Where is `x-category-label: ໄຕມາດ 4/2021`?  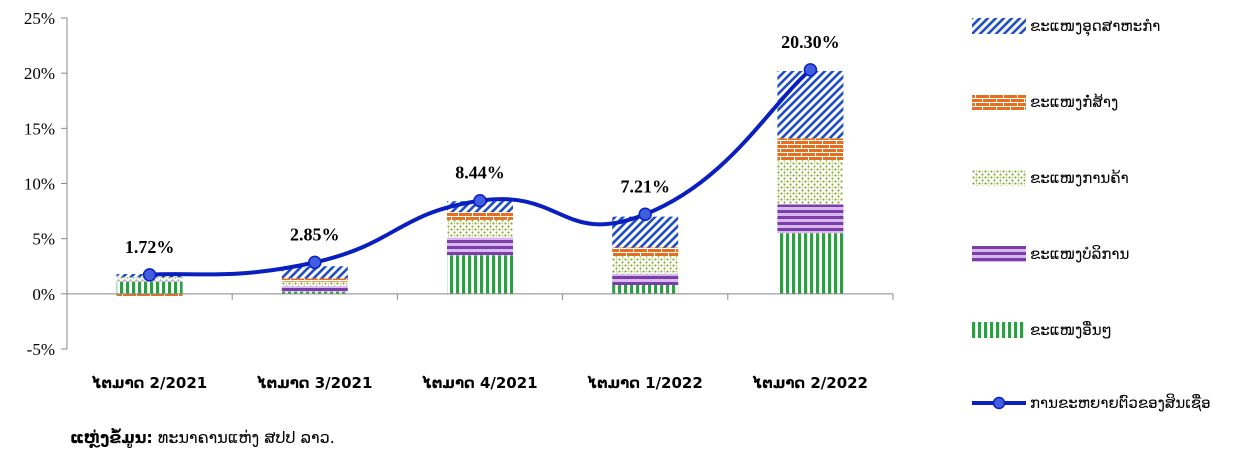 x-category-label: ໄຕມາດ 4/2021 is located at coordinates (479, 383).